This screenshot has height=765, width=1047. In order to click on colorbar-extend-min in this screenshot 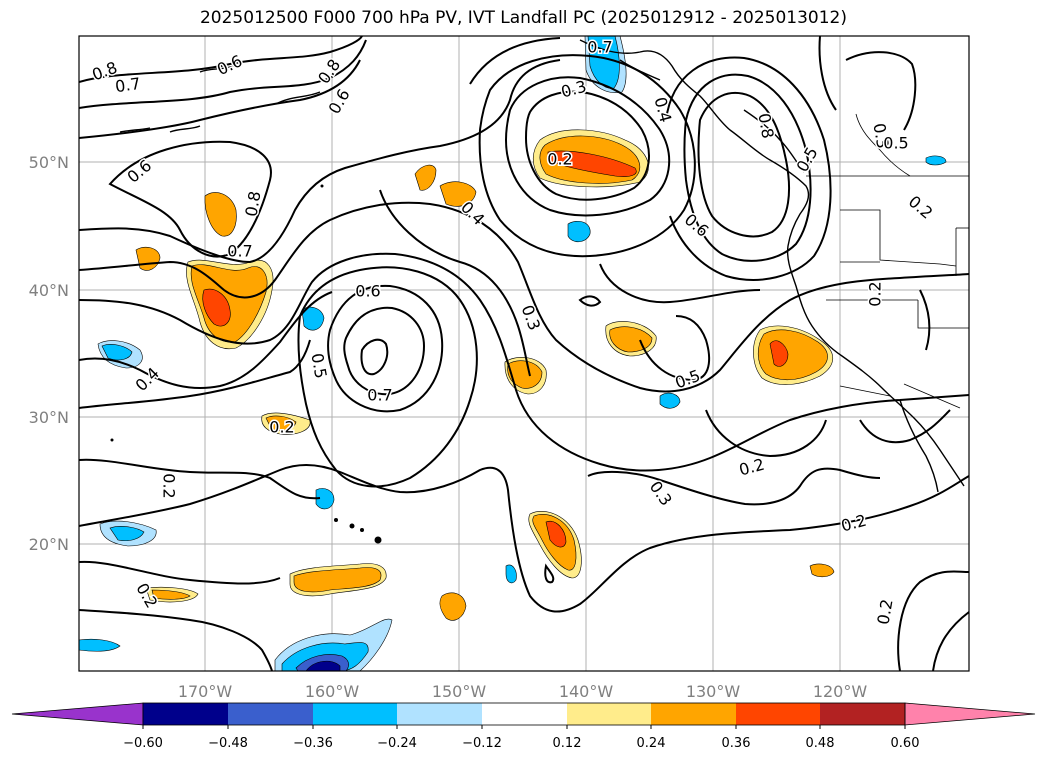, I will do `click(77, 714)`.